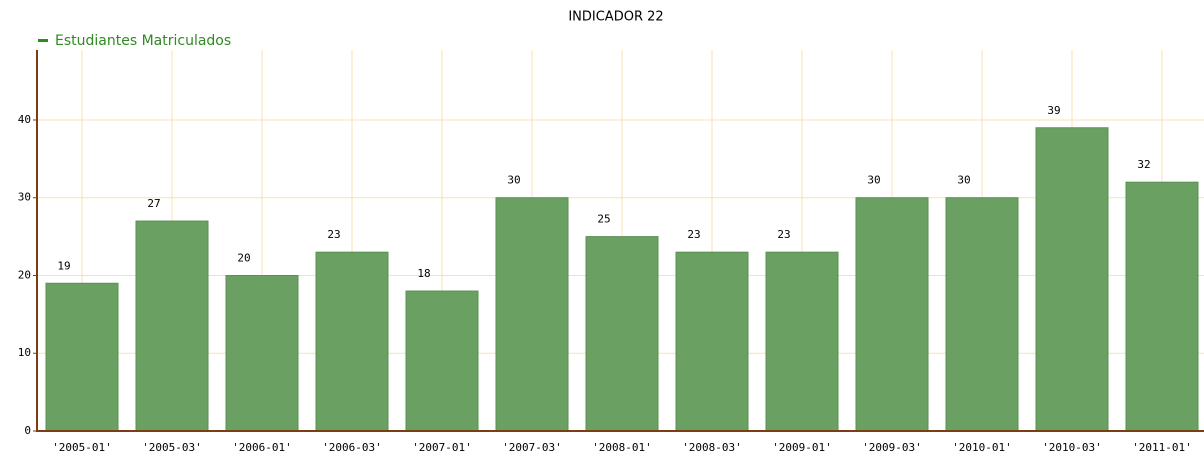 Image resolution: width=1204 pixels, height=458 pixels. What do you see at coordinates (262, 447) in the screenshot?
I see `x-tick-label: '2006-01'` at bounding box center [262, 447].